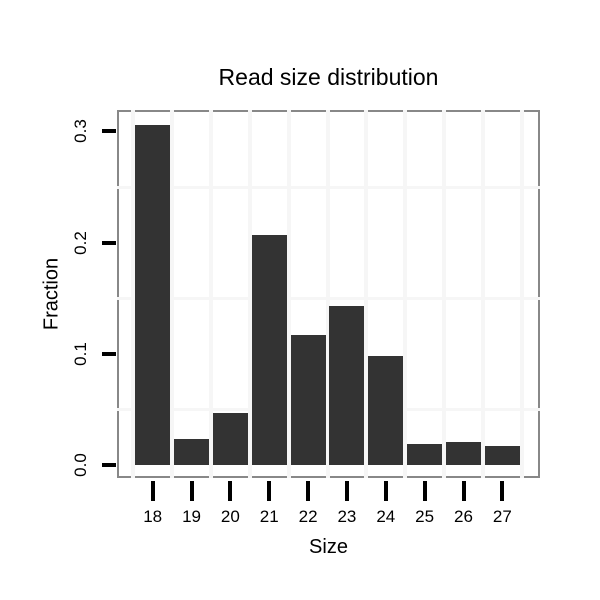 This screenshot has height=600, width=600. What do you see at coordinates (51, 294) in the screenshot?
I see `y-axis-title: Fraction` at bounding box center [51, 294].